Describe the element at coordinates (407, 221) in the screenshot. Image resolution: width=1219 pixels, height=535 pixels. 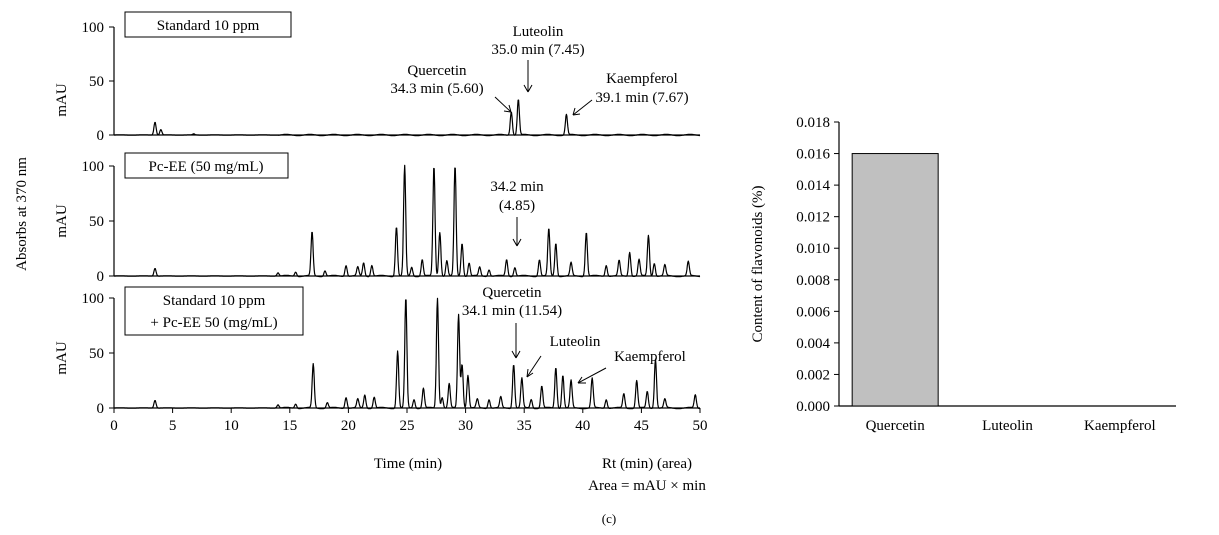
I see `chromatogram-trace-pc-ee` at that location.